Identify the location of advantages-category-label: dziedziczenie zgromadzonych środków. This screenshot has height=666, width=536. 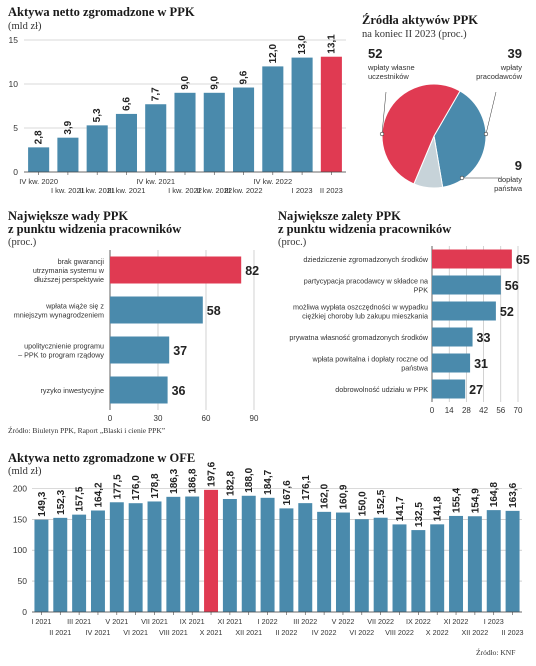
(365, 259).